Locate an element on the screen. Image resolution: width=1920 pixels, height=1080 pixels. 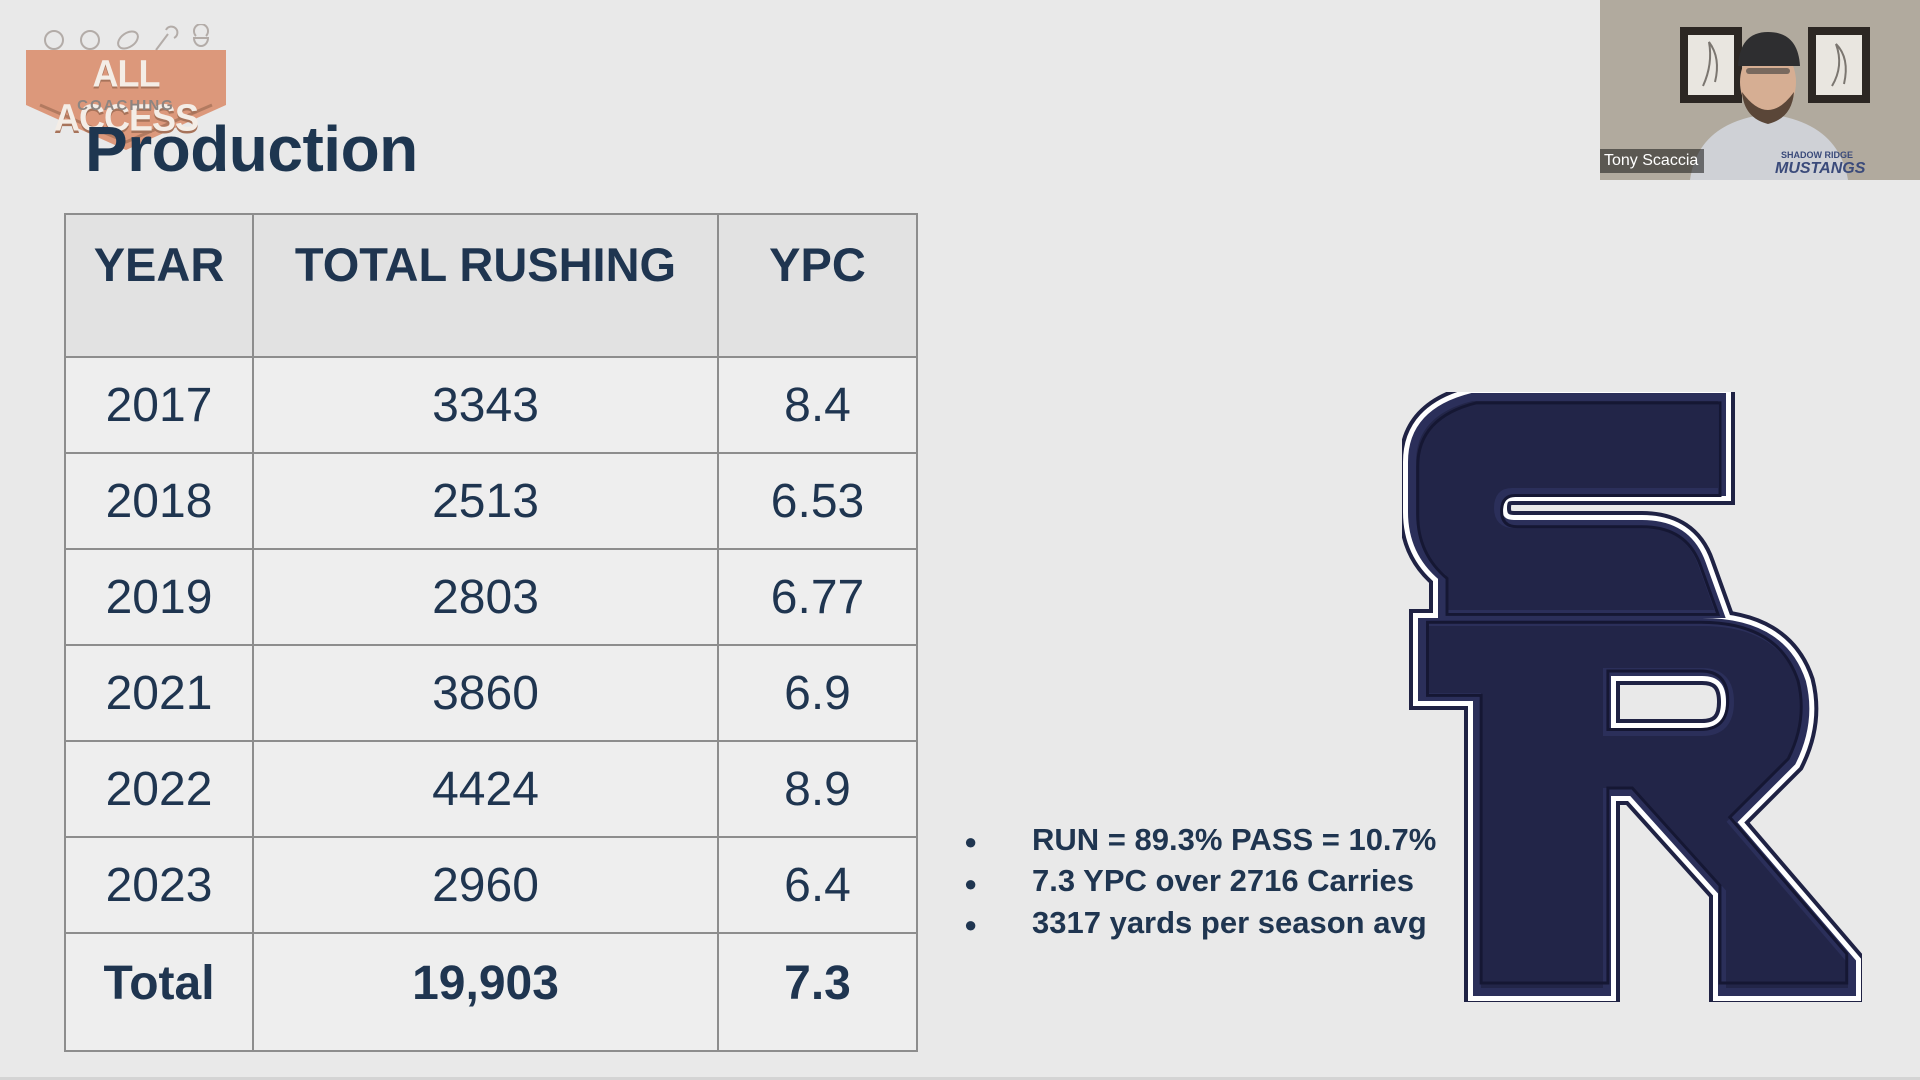
lacrosse-stick-icon is located at coordinates (167, 38).